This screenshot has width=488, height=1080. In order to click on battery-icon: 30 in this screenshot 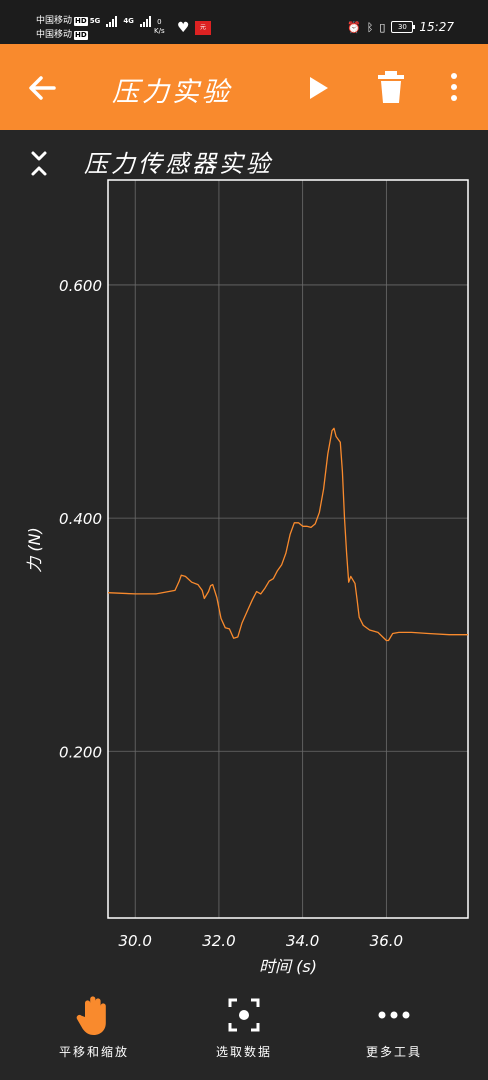, I will do `click(403, 27)`.